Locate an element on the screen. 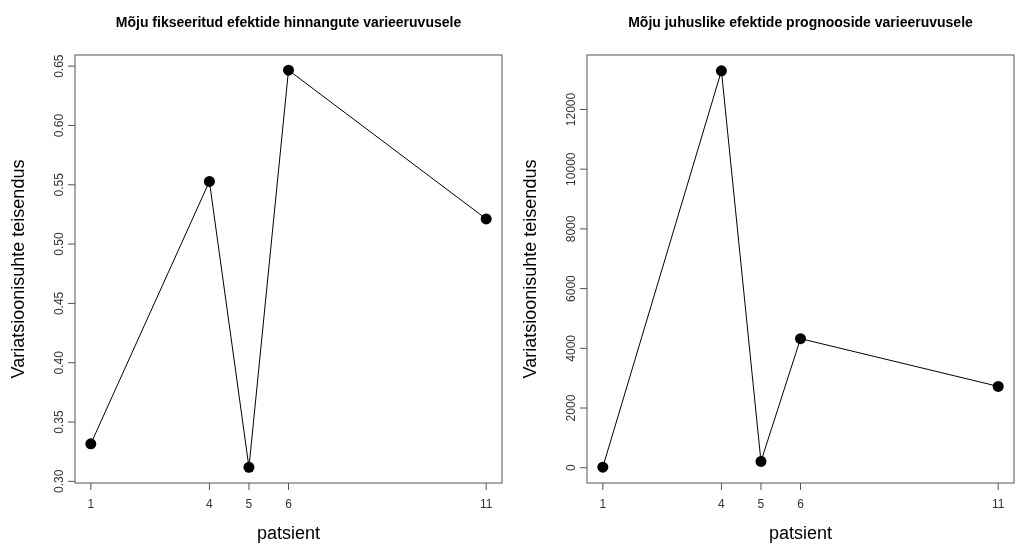  y-tick-label: 0.40 is located at coordinates (59, 362).